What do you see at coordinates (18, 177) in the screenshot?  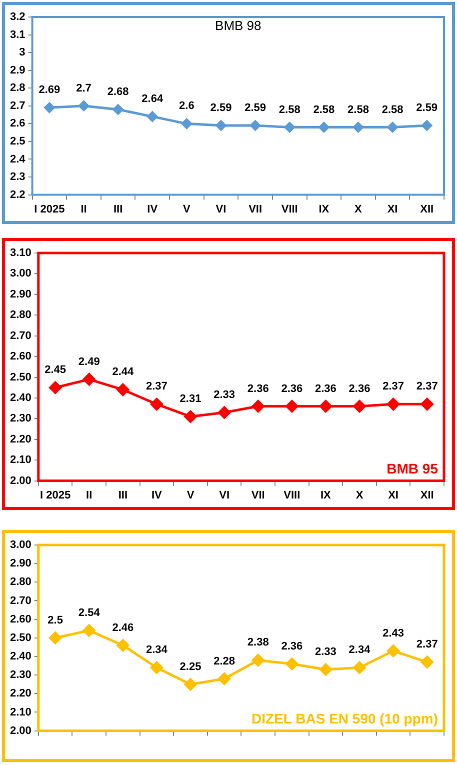 I see `y-tick-label: 2.3` at bounding box center [18, 177].